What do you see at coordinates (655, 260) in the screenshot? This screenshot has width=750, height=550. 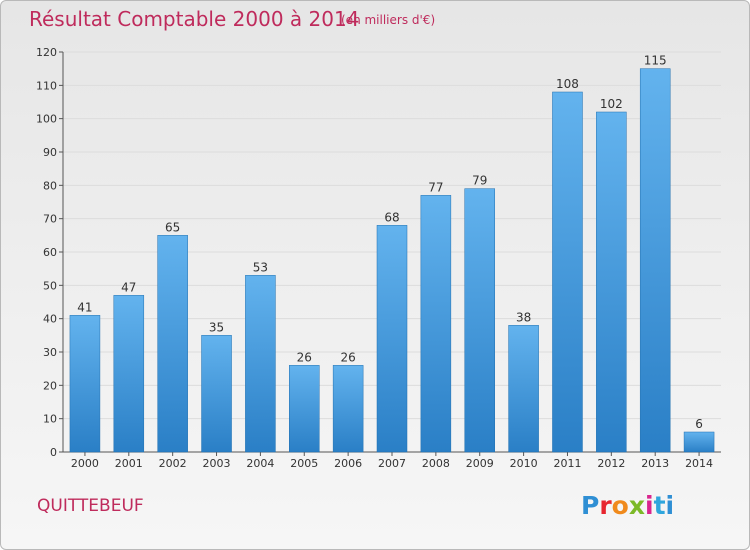 I see `bar-2013` at bounding box center [655, 260].